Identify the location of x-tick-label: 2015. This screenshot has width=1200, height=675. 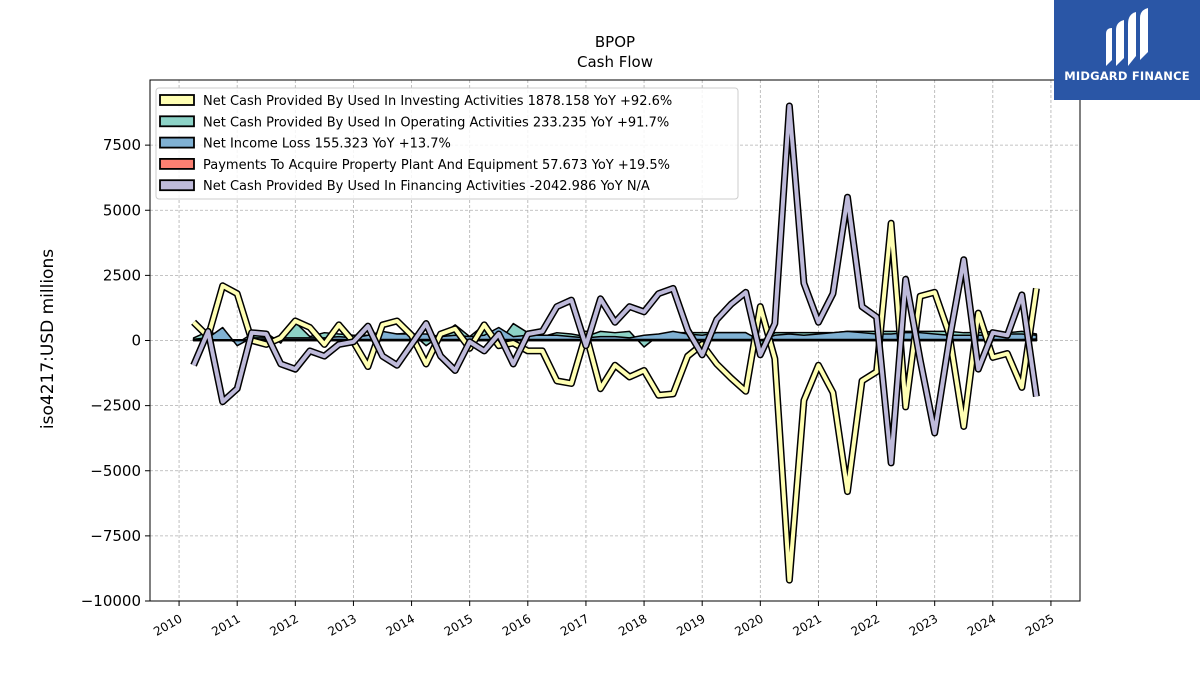
(458, 624).